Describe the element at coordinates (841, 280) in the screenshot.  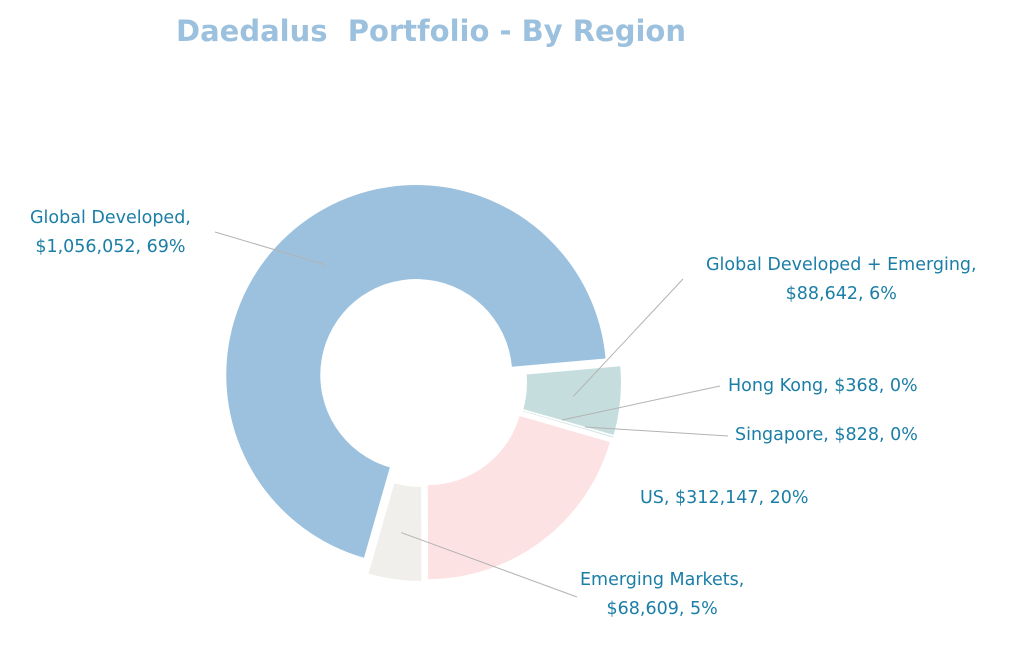
I see `label-global-developed-emerging: Global Developed + Emerging, $88,642, 6%` at that location.